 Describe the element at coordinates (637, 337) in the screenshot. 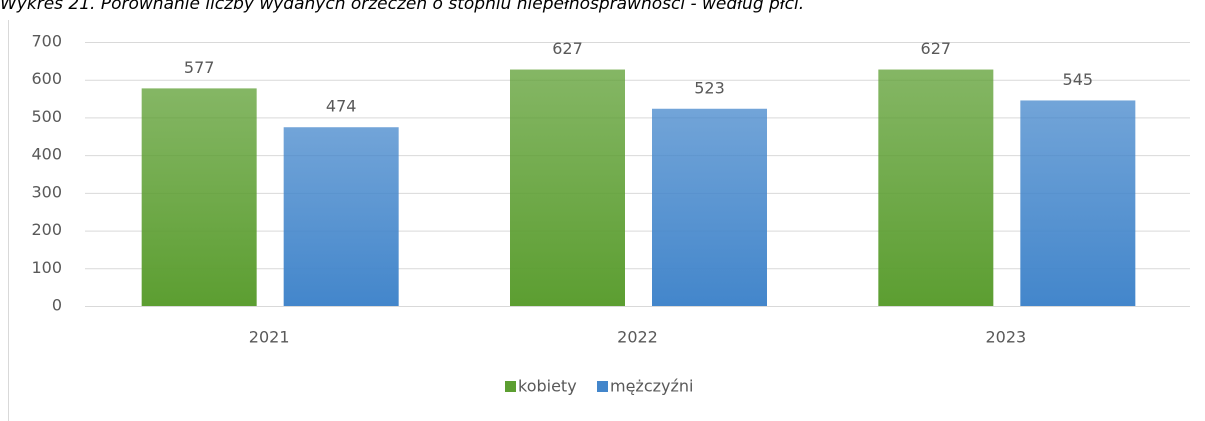

I see `x-tick-label: 2022` at that location.